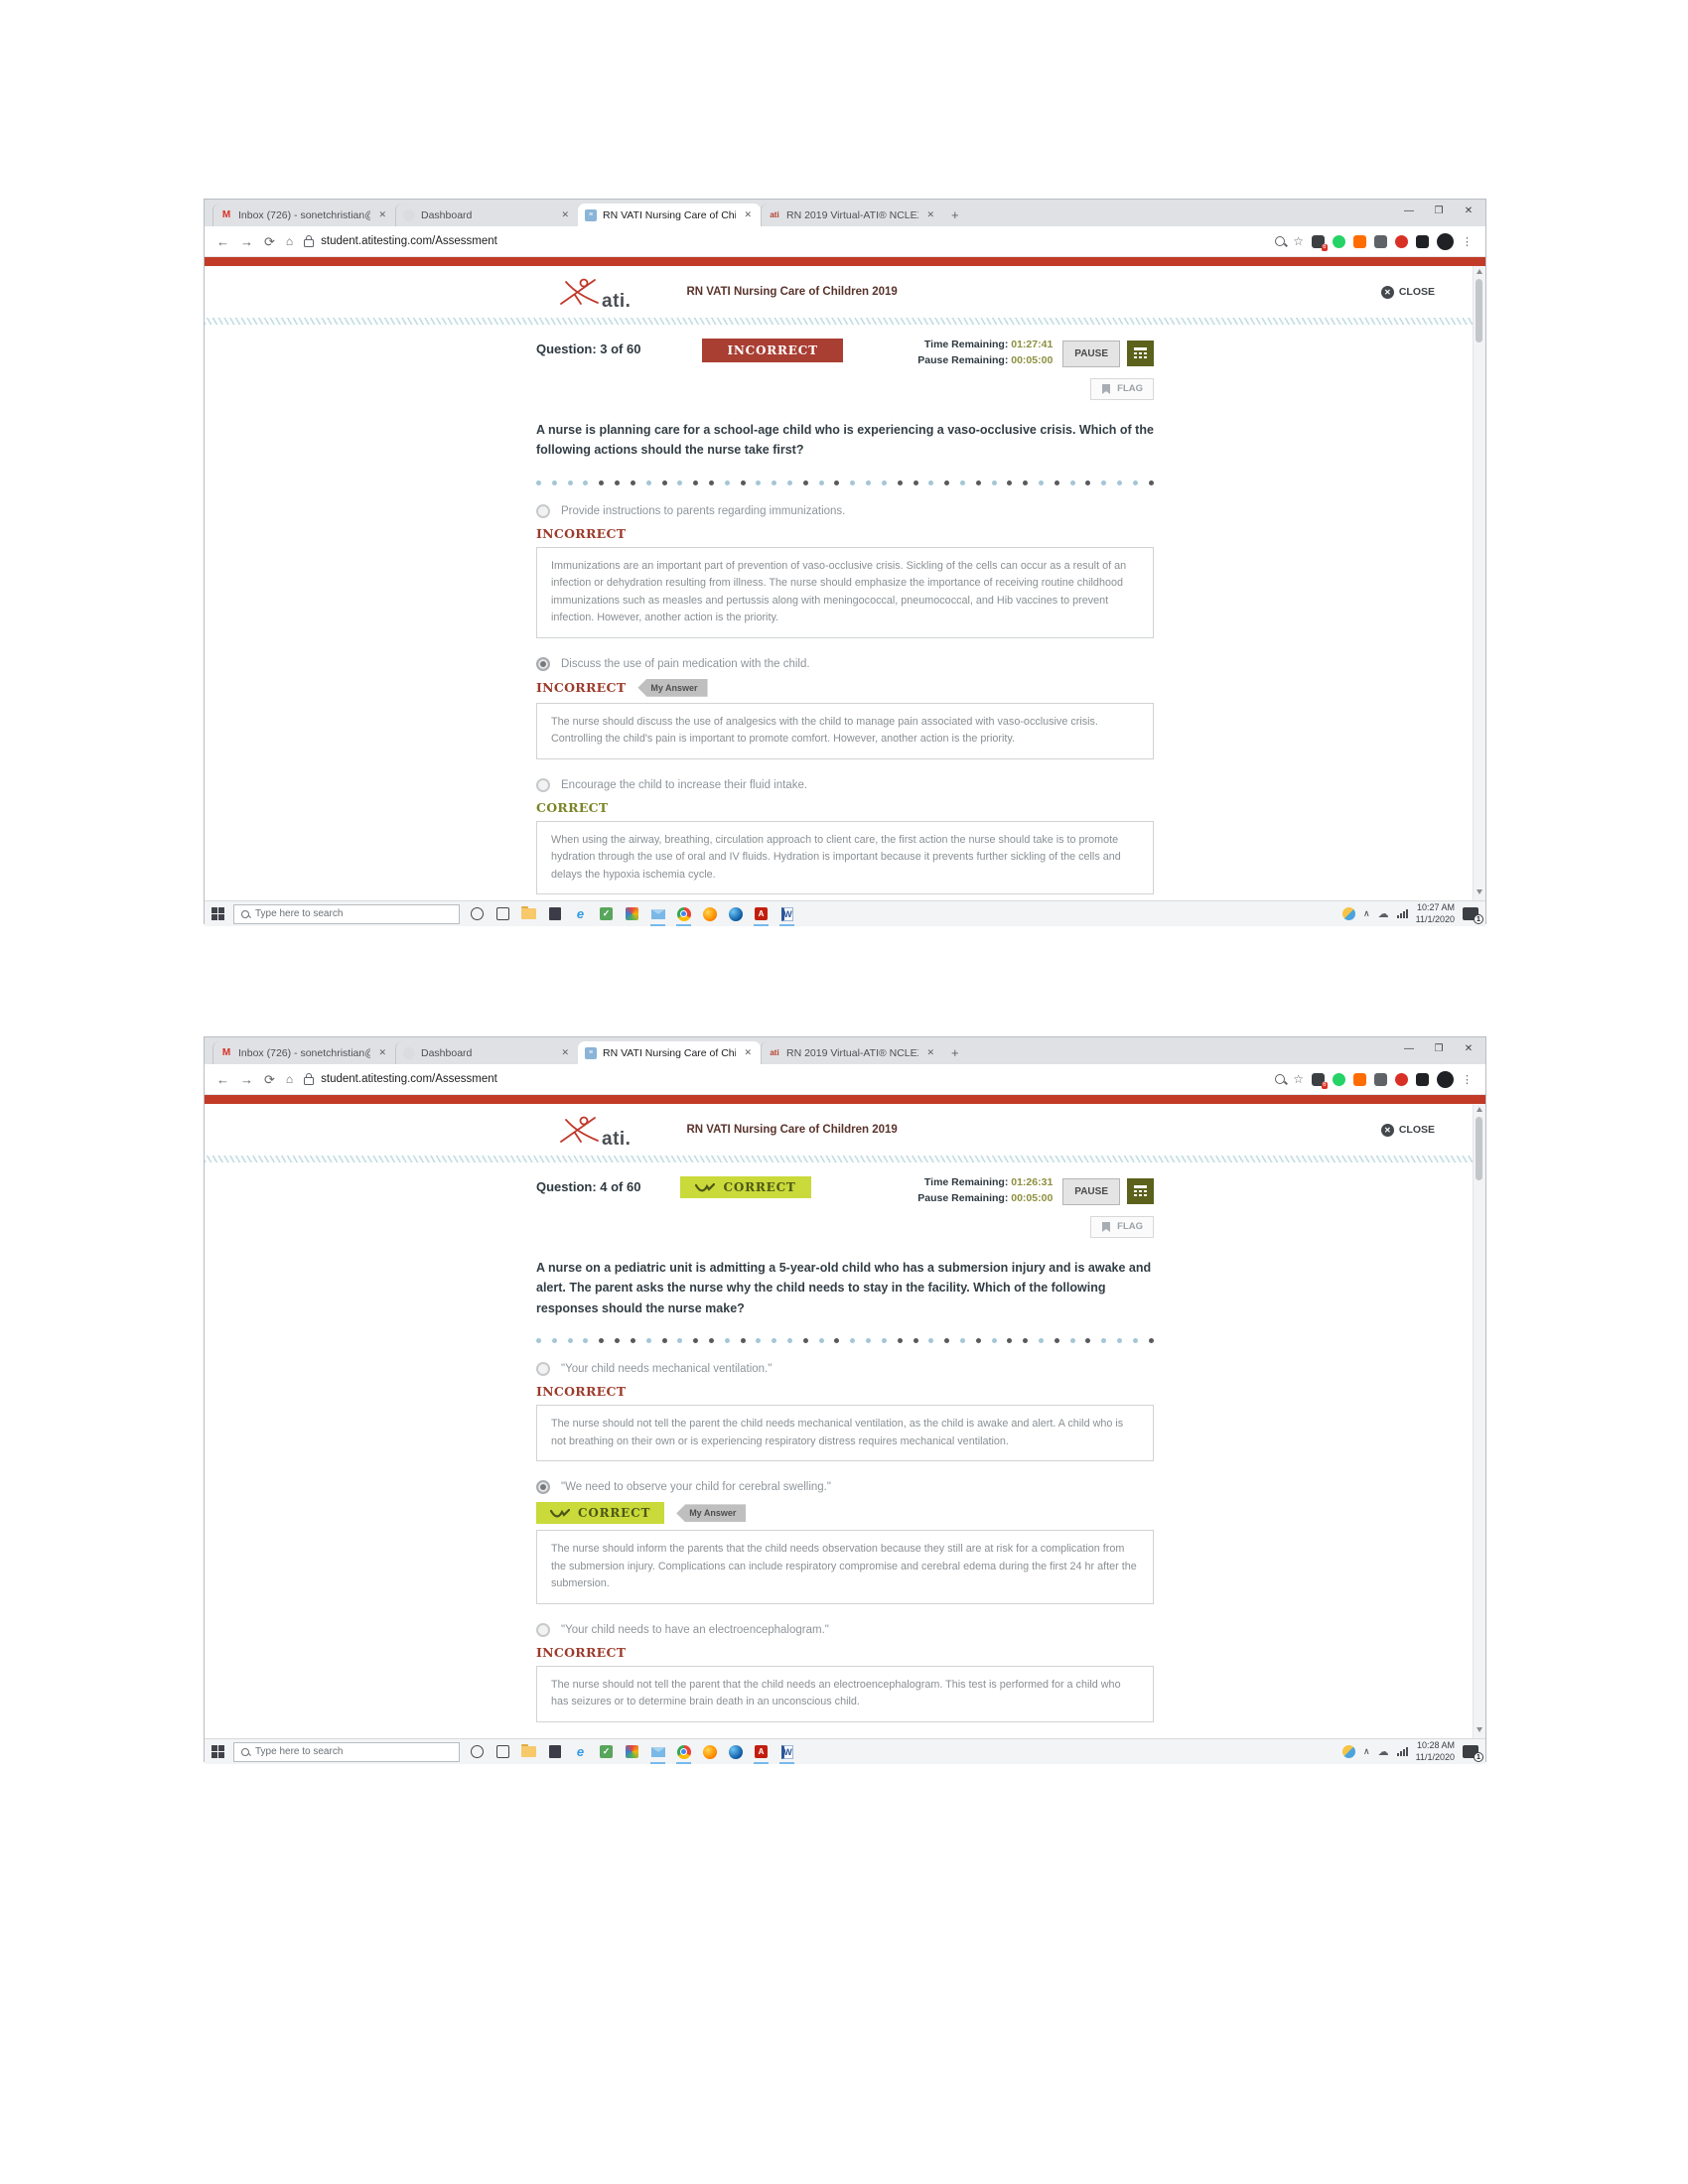 Image resolution: width=1688 pixels, height=2184 pixels. What do you see at coordinates (269, 1079) in the screenshot?
I see `reload-icon: ⟳` at bounding box center [269, 1079].